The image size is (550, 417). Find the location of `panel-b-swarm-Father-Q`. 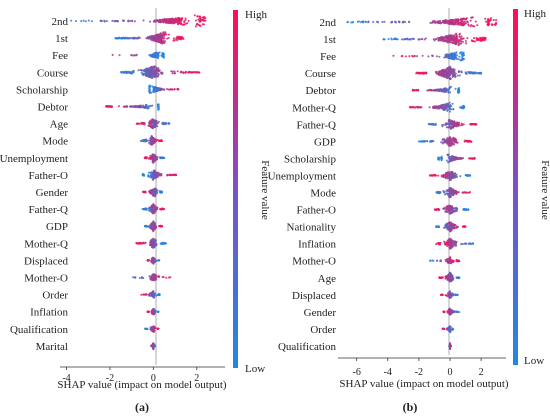

panel-b-swarm-Father-Q is located at coordinates (452, 124).